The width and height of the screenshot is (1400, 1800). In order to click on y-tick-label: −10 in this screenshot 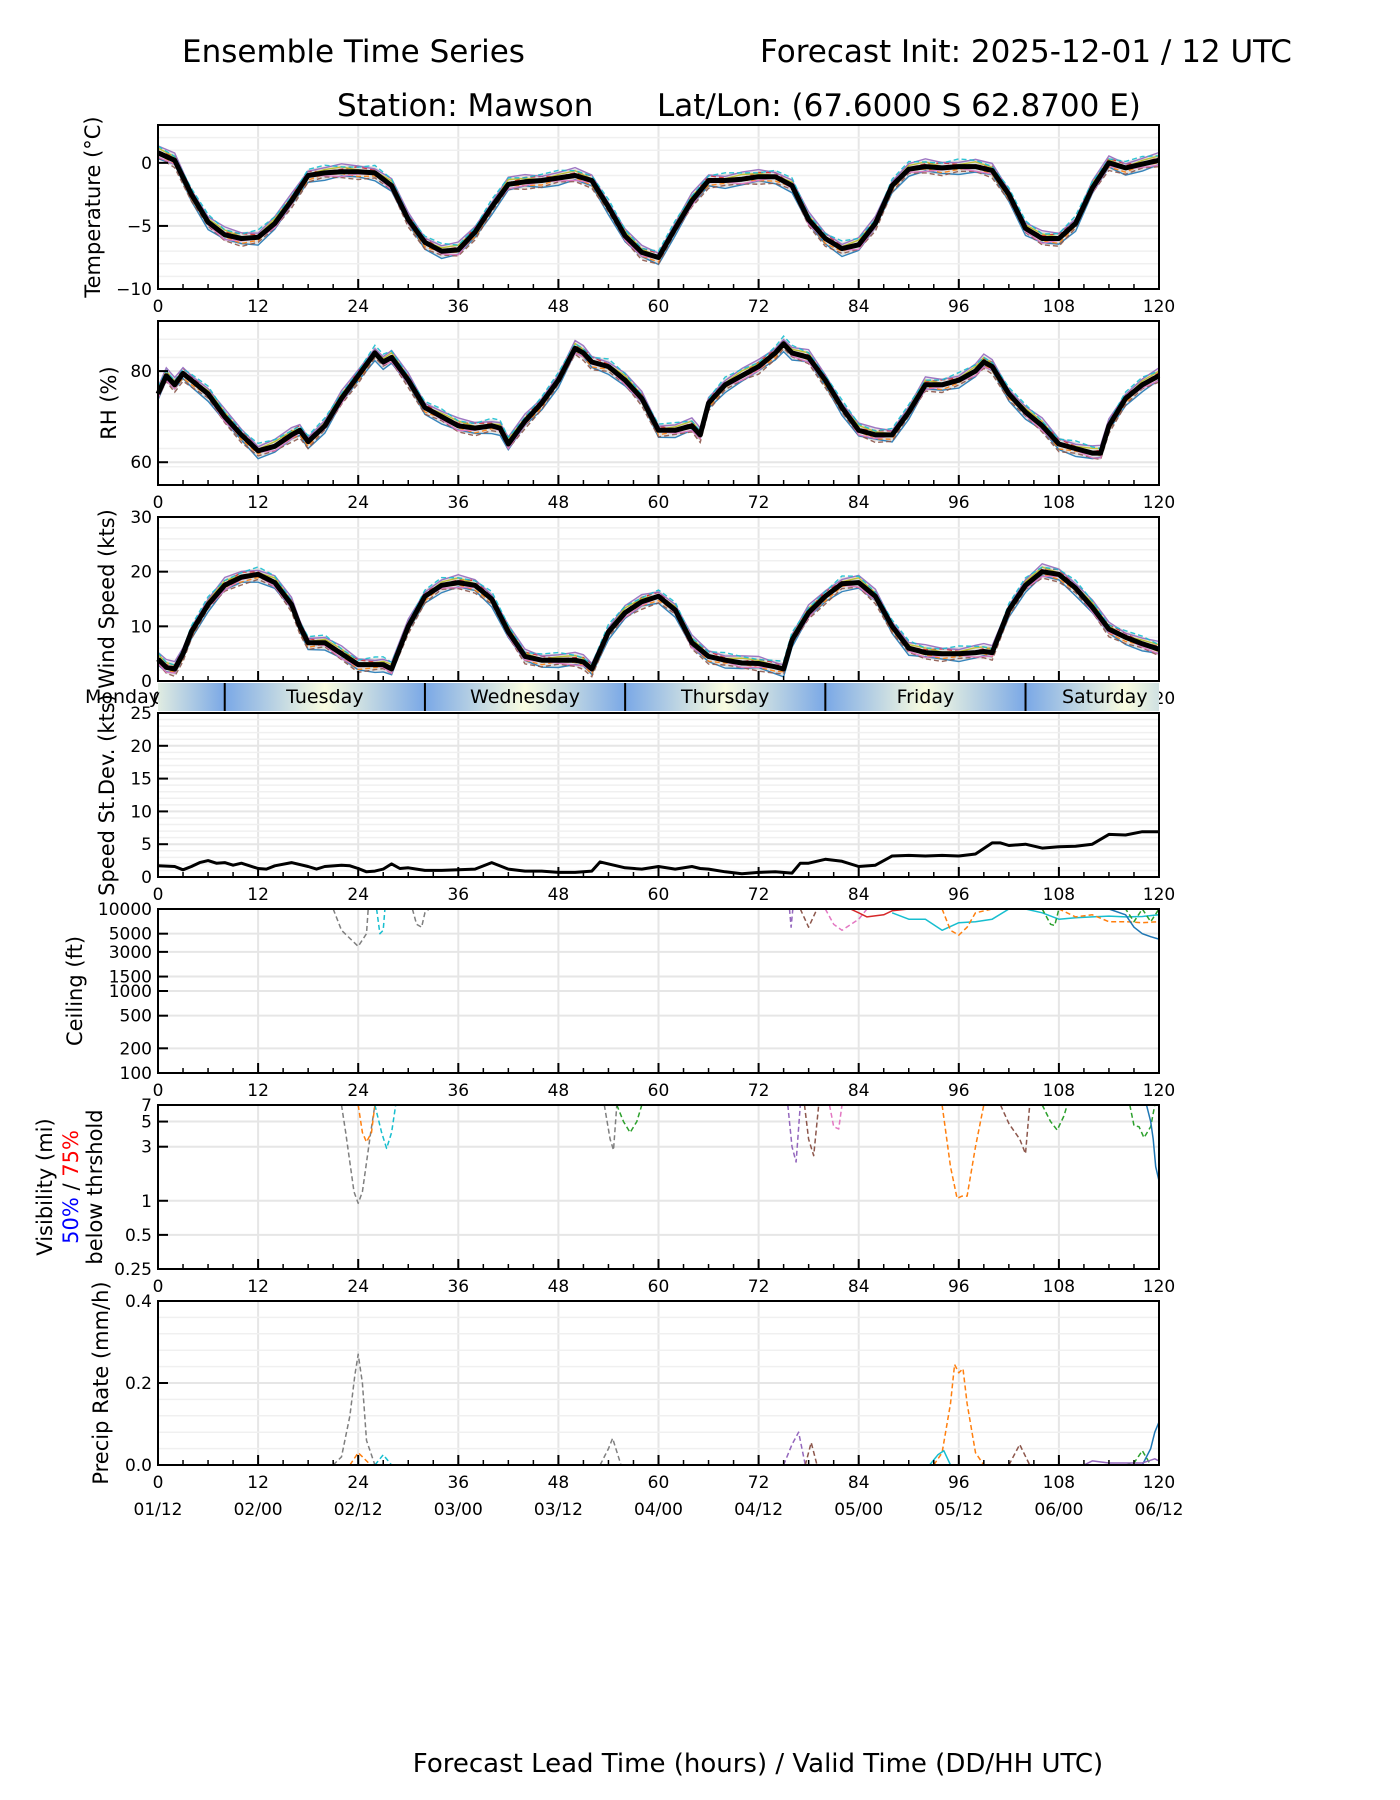, I will do `click(134, 290)`.